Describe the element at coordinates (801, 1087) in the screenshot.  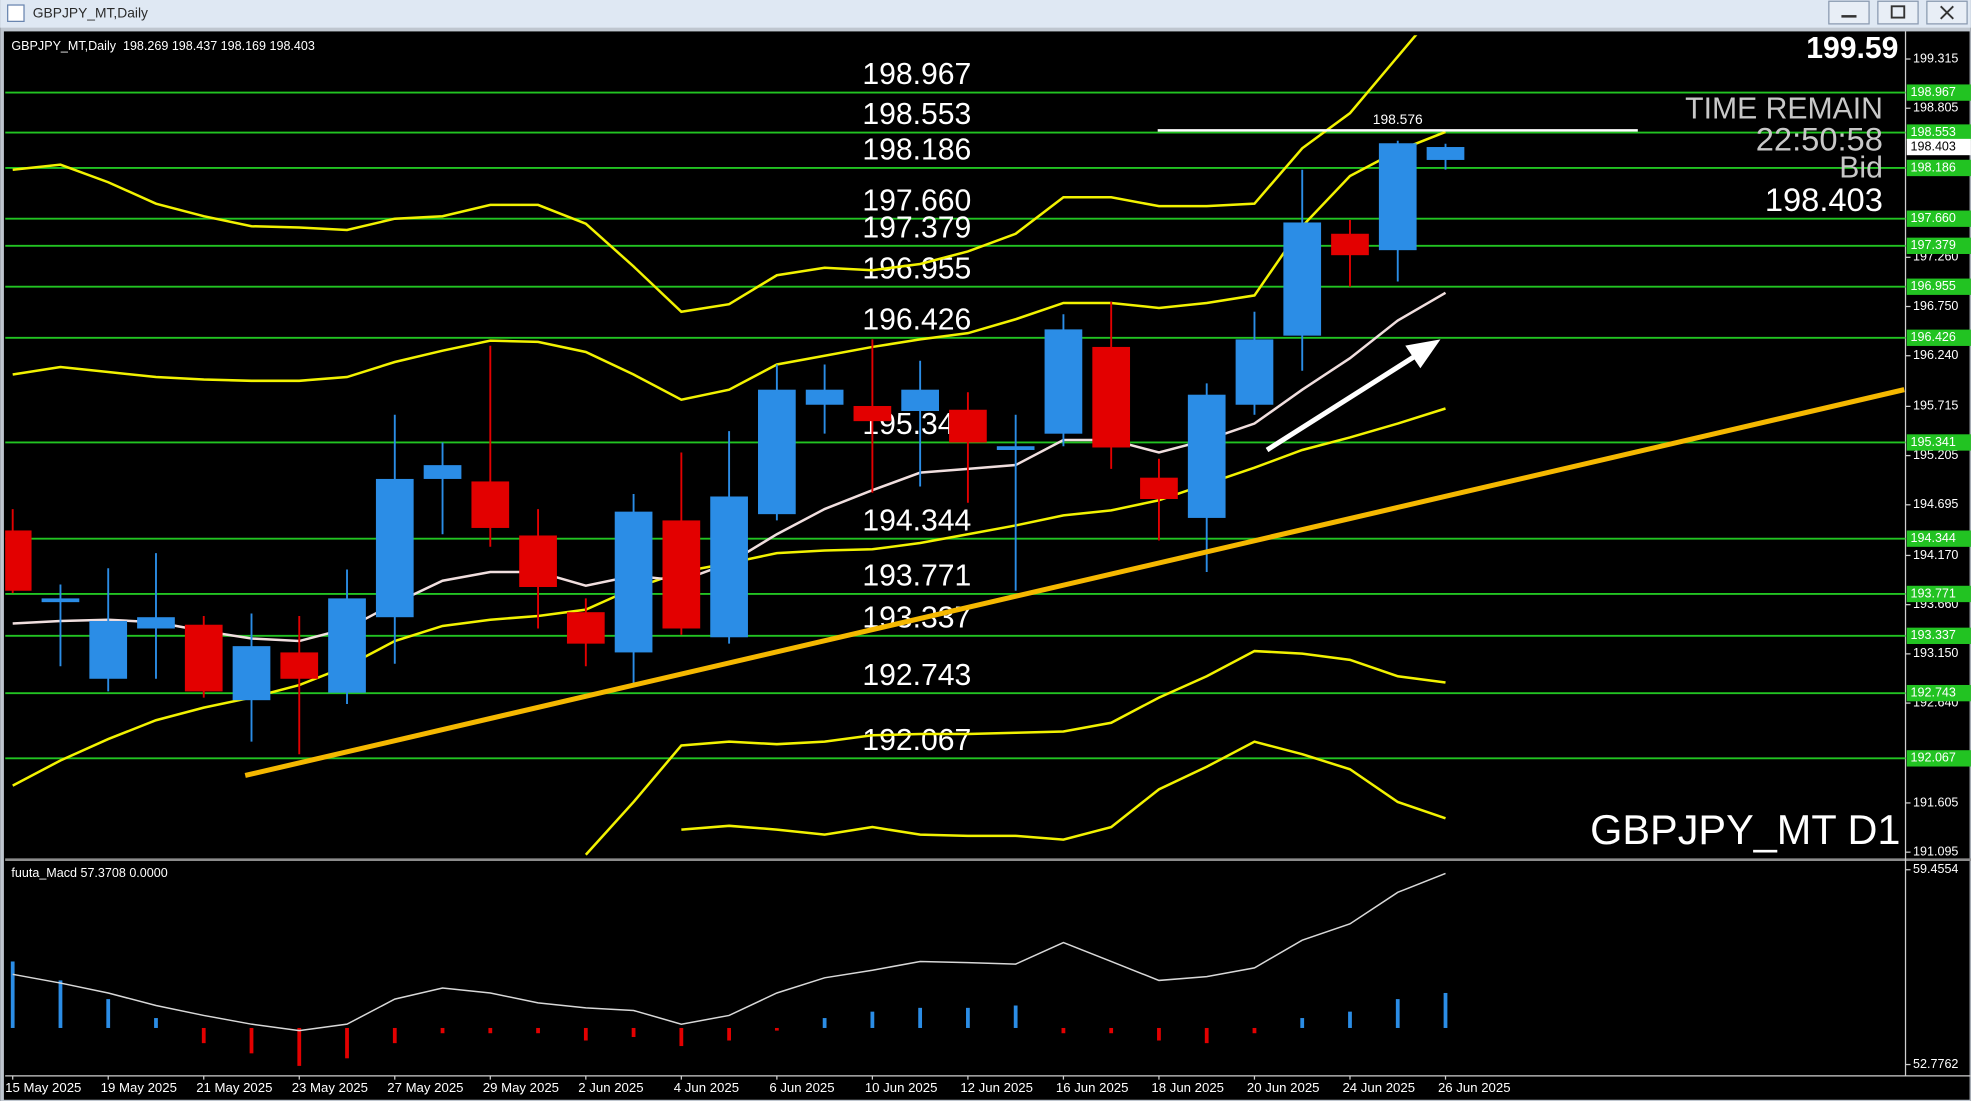
I see `x-tick-label: 6 Jun 2025` at that location.